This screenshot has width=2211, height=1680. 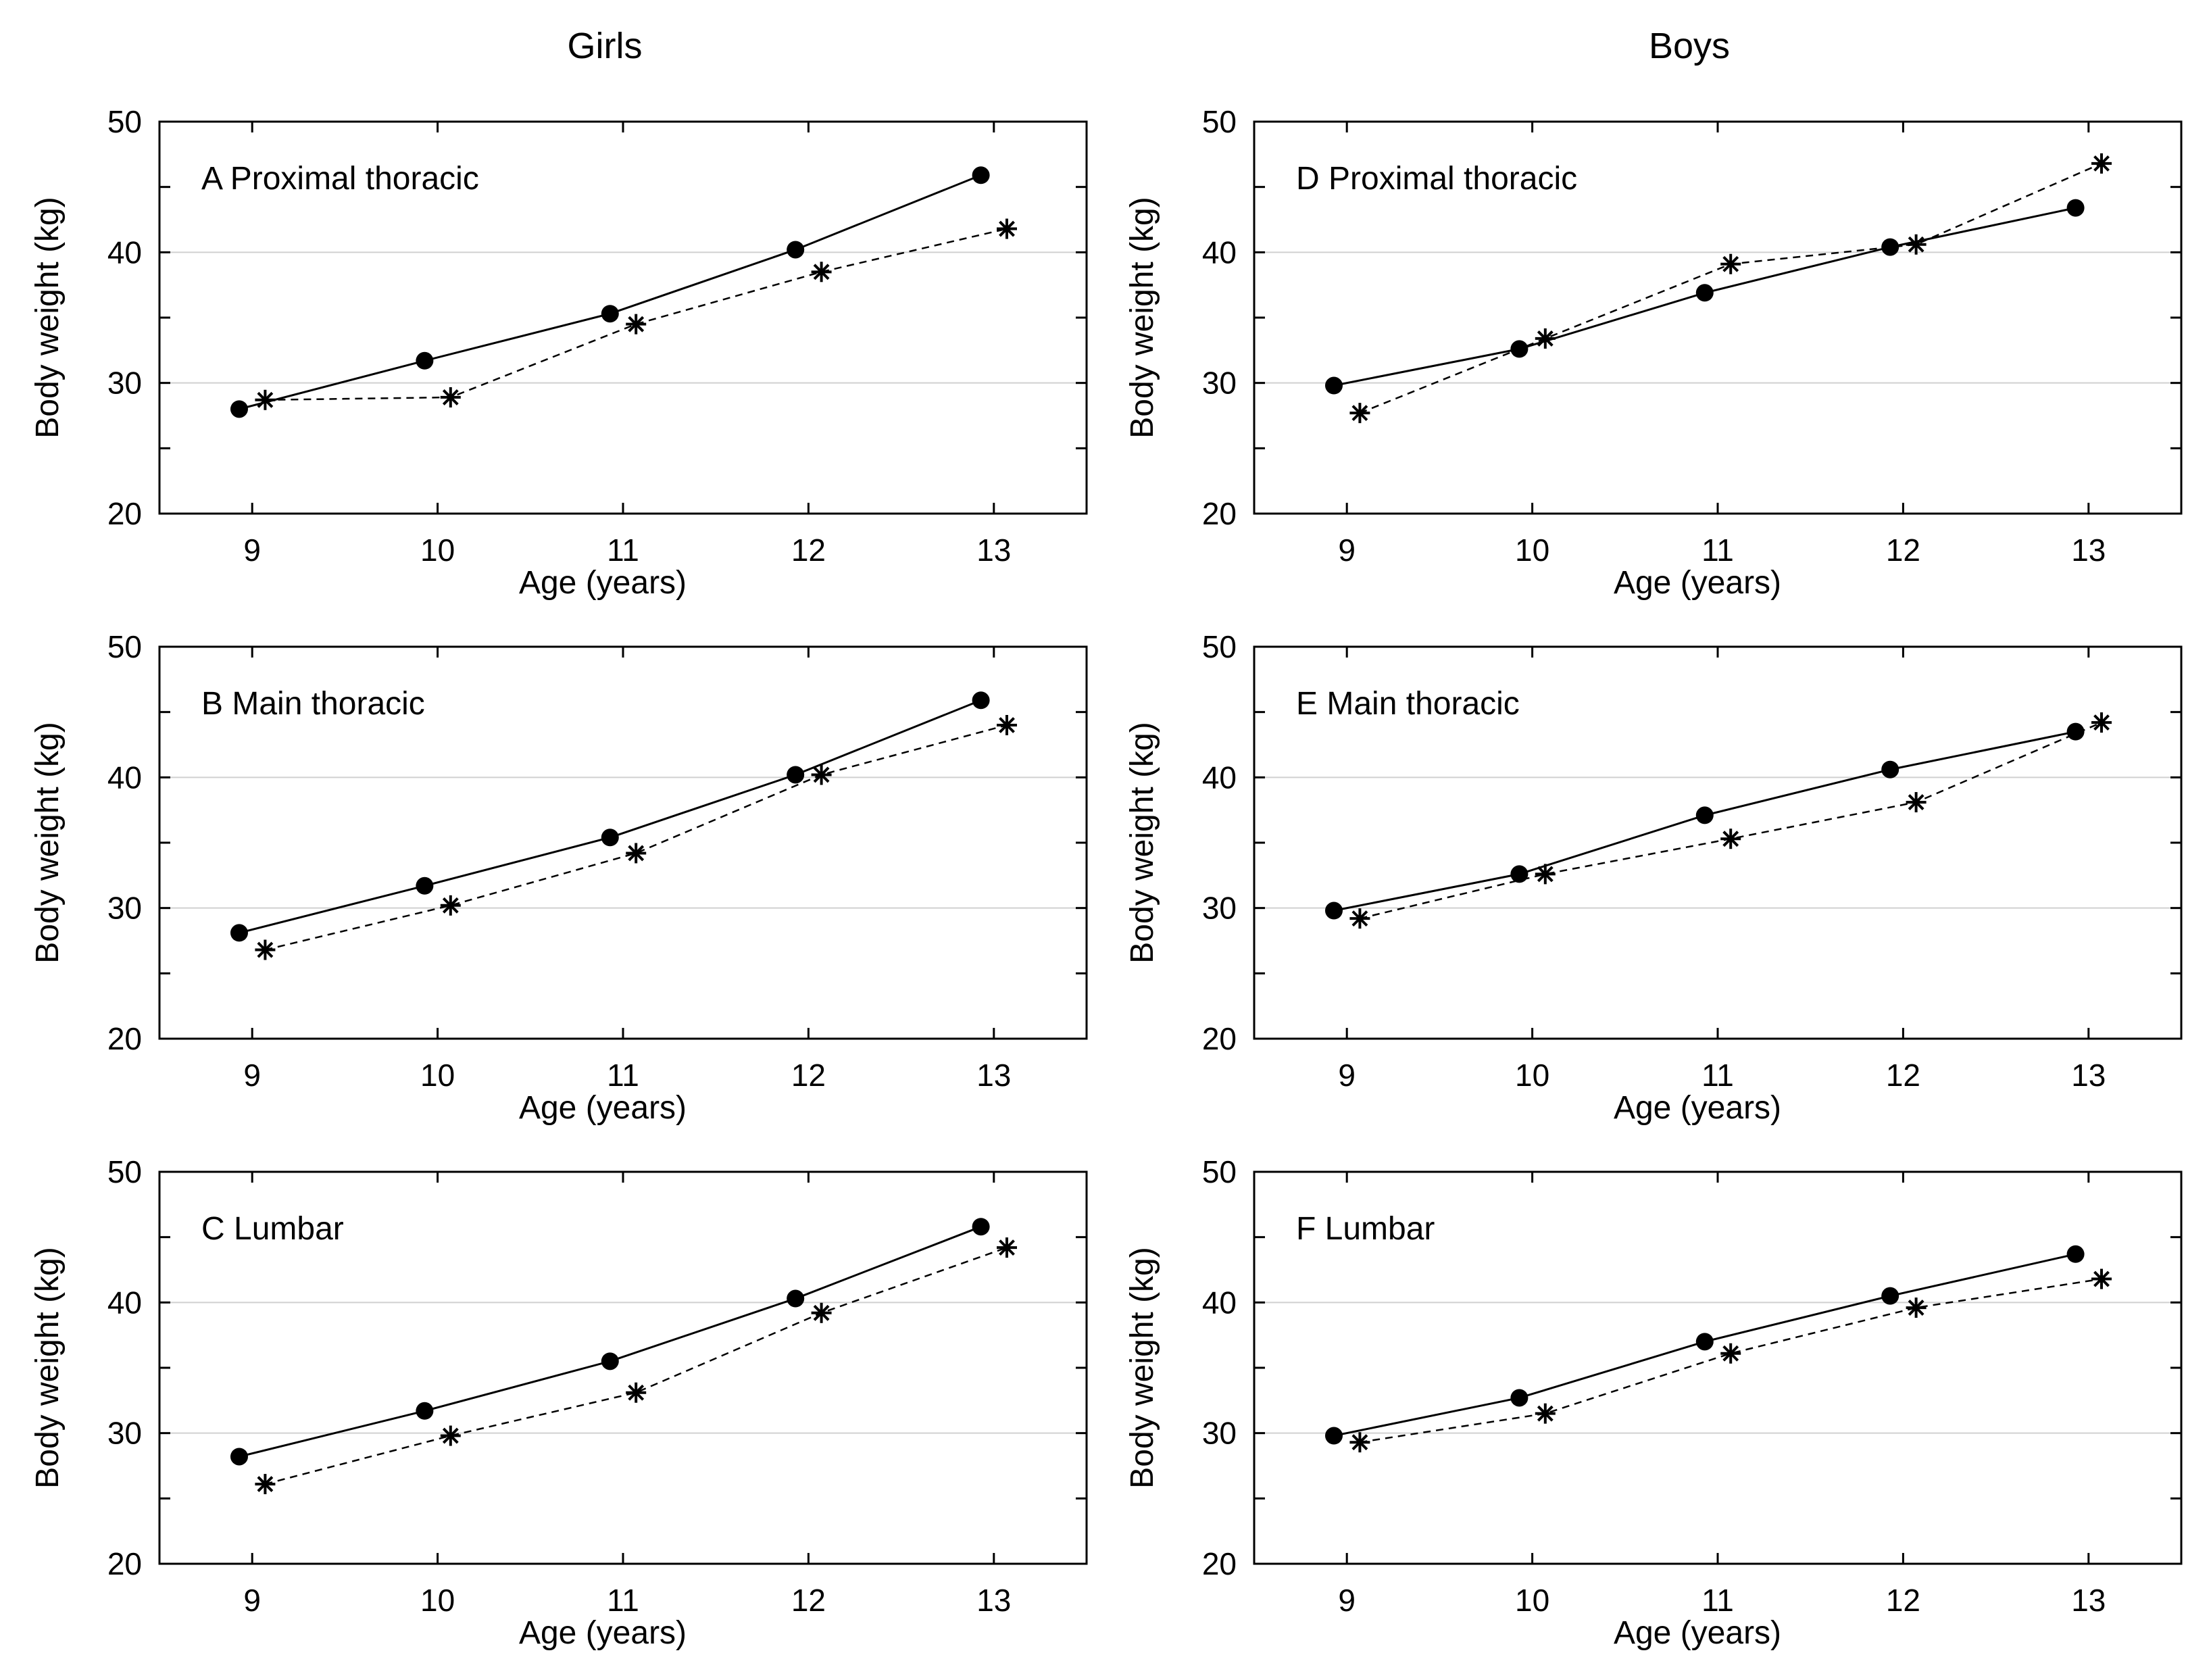 What do you see at coordinates (1689, 46) in the screenshot?
I see `column-title-boys: Boys` at bounding box center [1689, 46].